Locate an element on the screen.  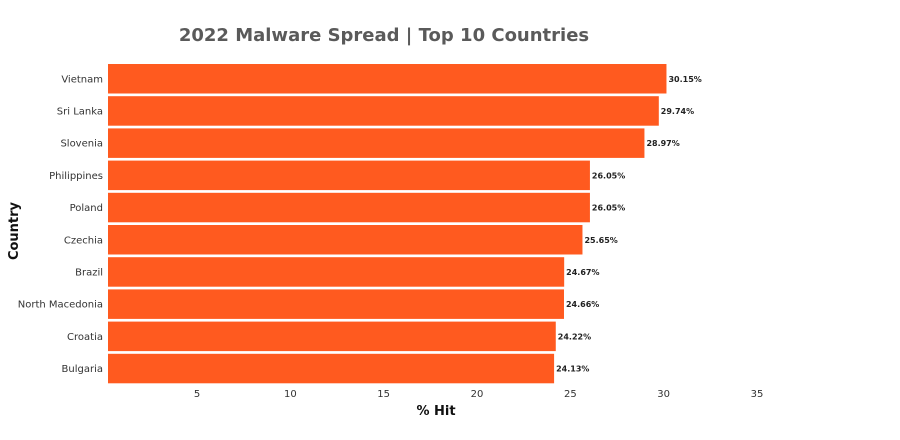
data-label: 30.15% is located at coordinates (684, 79).